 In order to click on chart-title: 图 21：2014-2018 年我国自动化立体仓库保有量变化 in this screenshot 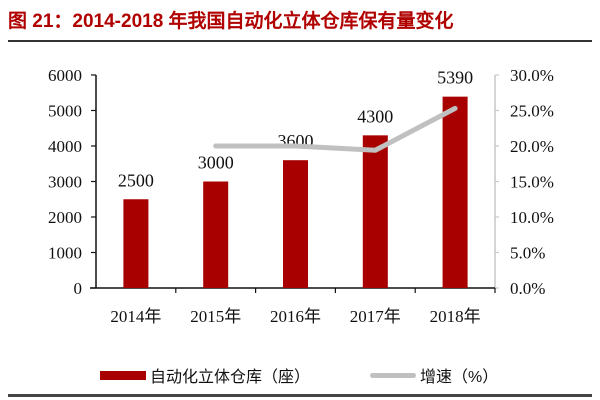, I will do `click(231, 21)`.